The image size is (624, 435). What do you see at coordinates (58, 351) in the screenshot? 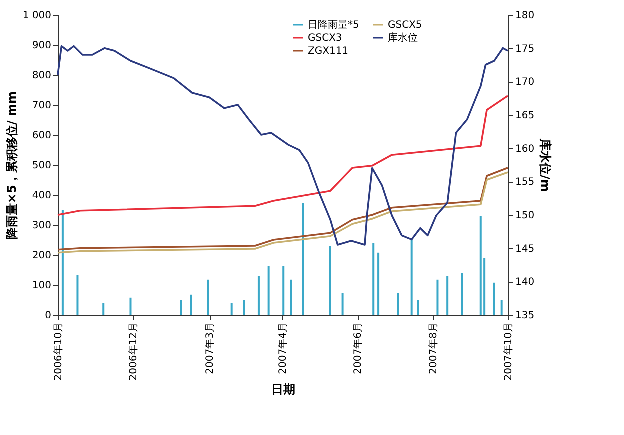
I see `x-tick-label: 2006年10月` at bounding box center [58, 351].